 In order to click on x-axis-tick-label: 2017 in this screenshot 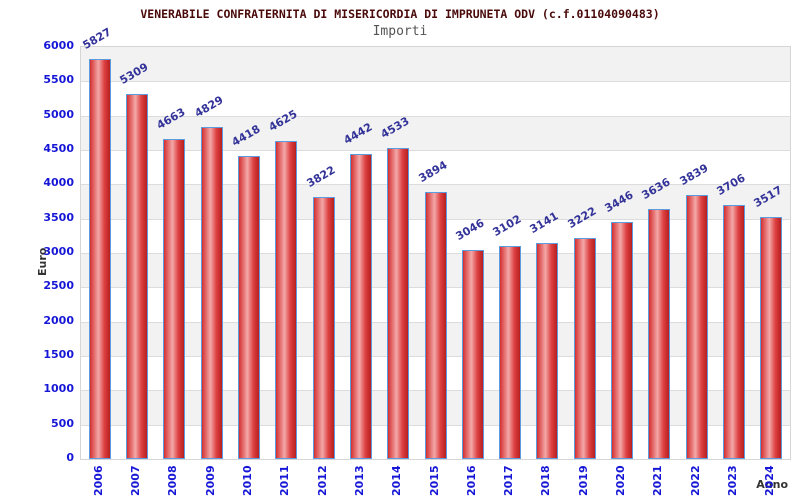, I will do `click(508, 480)`.